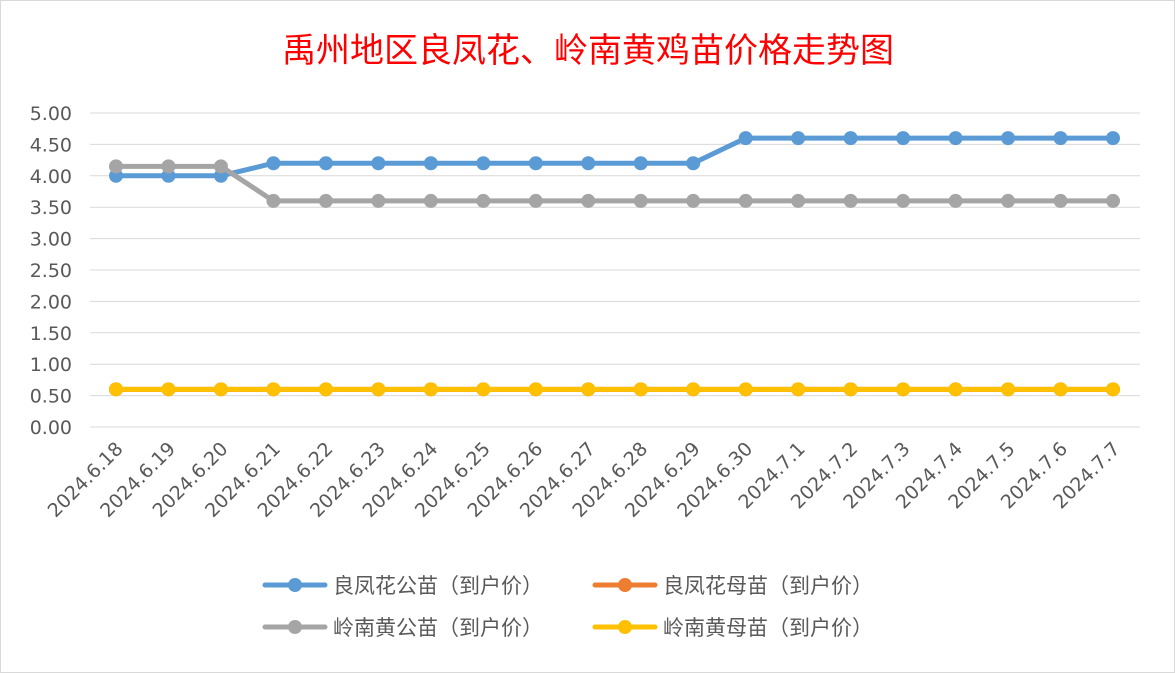 The image size is (1175, 673). What do you see at coordinates (51, 428) in the screenshot?
I see `y-tick-label: 0.00` at bounding box center [51, 428].